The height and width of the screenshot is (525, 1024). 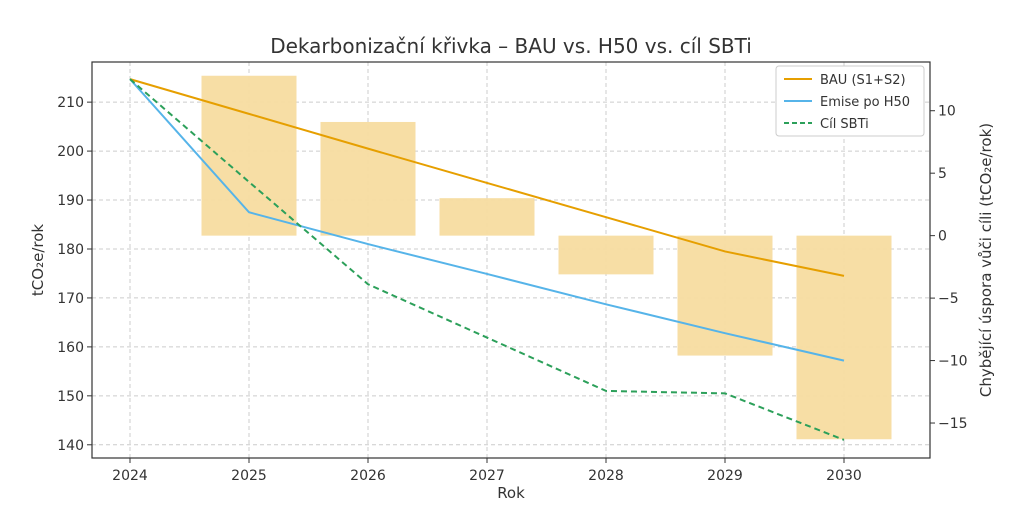 What do you see at coordinates (947, 112) in the screenshot?
I see `right-y-tick-label: 10` at bounding box center [947, 112].